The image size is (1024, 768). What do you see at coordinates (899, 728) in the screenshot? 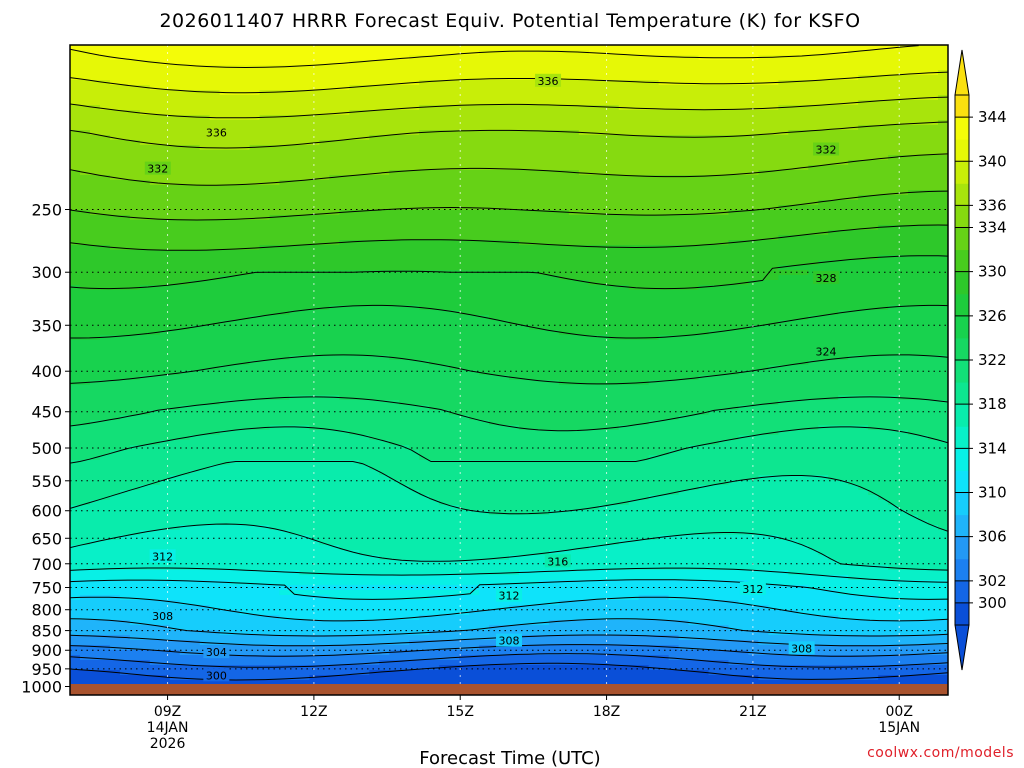
I see `x-tick-label: 15JAN` at bounding box center [899, 728].